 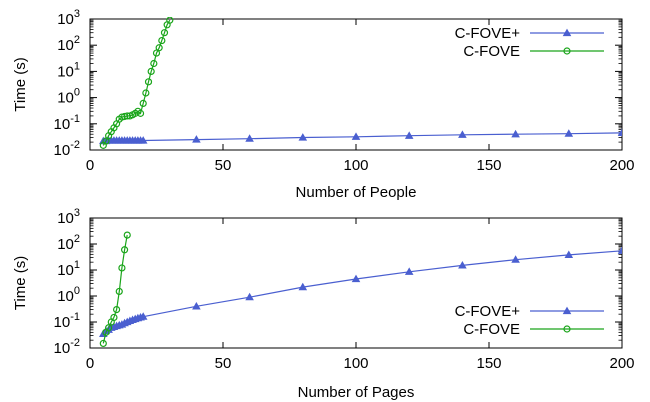 I want to click on x-tick-label: 200, so click(x=621, y=363).